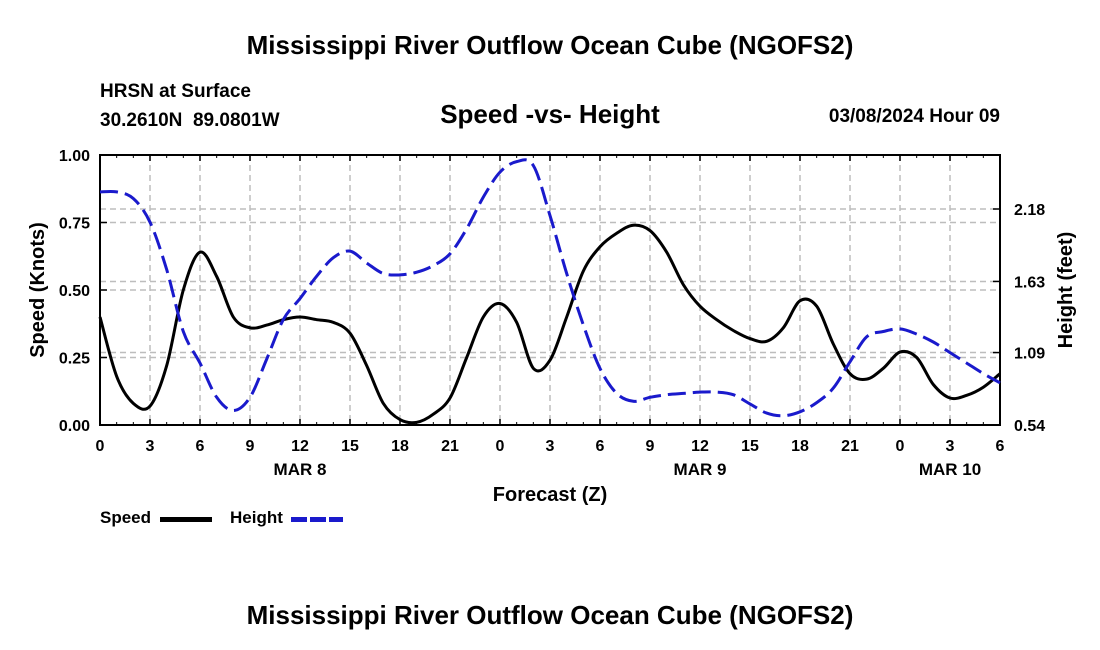  What do you see at coordinates (914, 116) in the screenshot?
I see `forecast-datetime: 03/08/2024 Hour 09` at bounding box center [914, 116].